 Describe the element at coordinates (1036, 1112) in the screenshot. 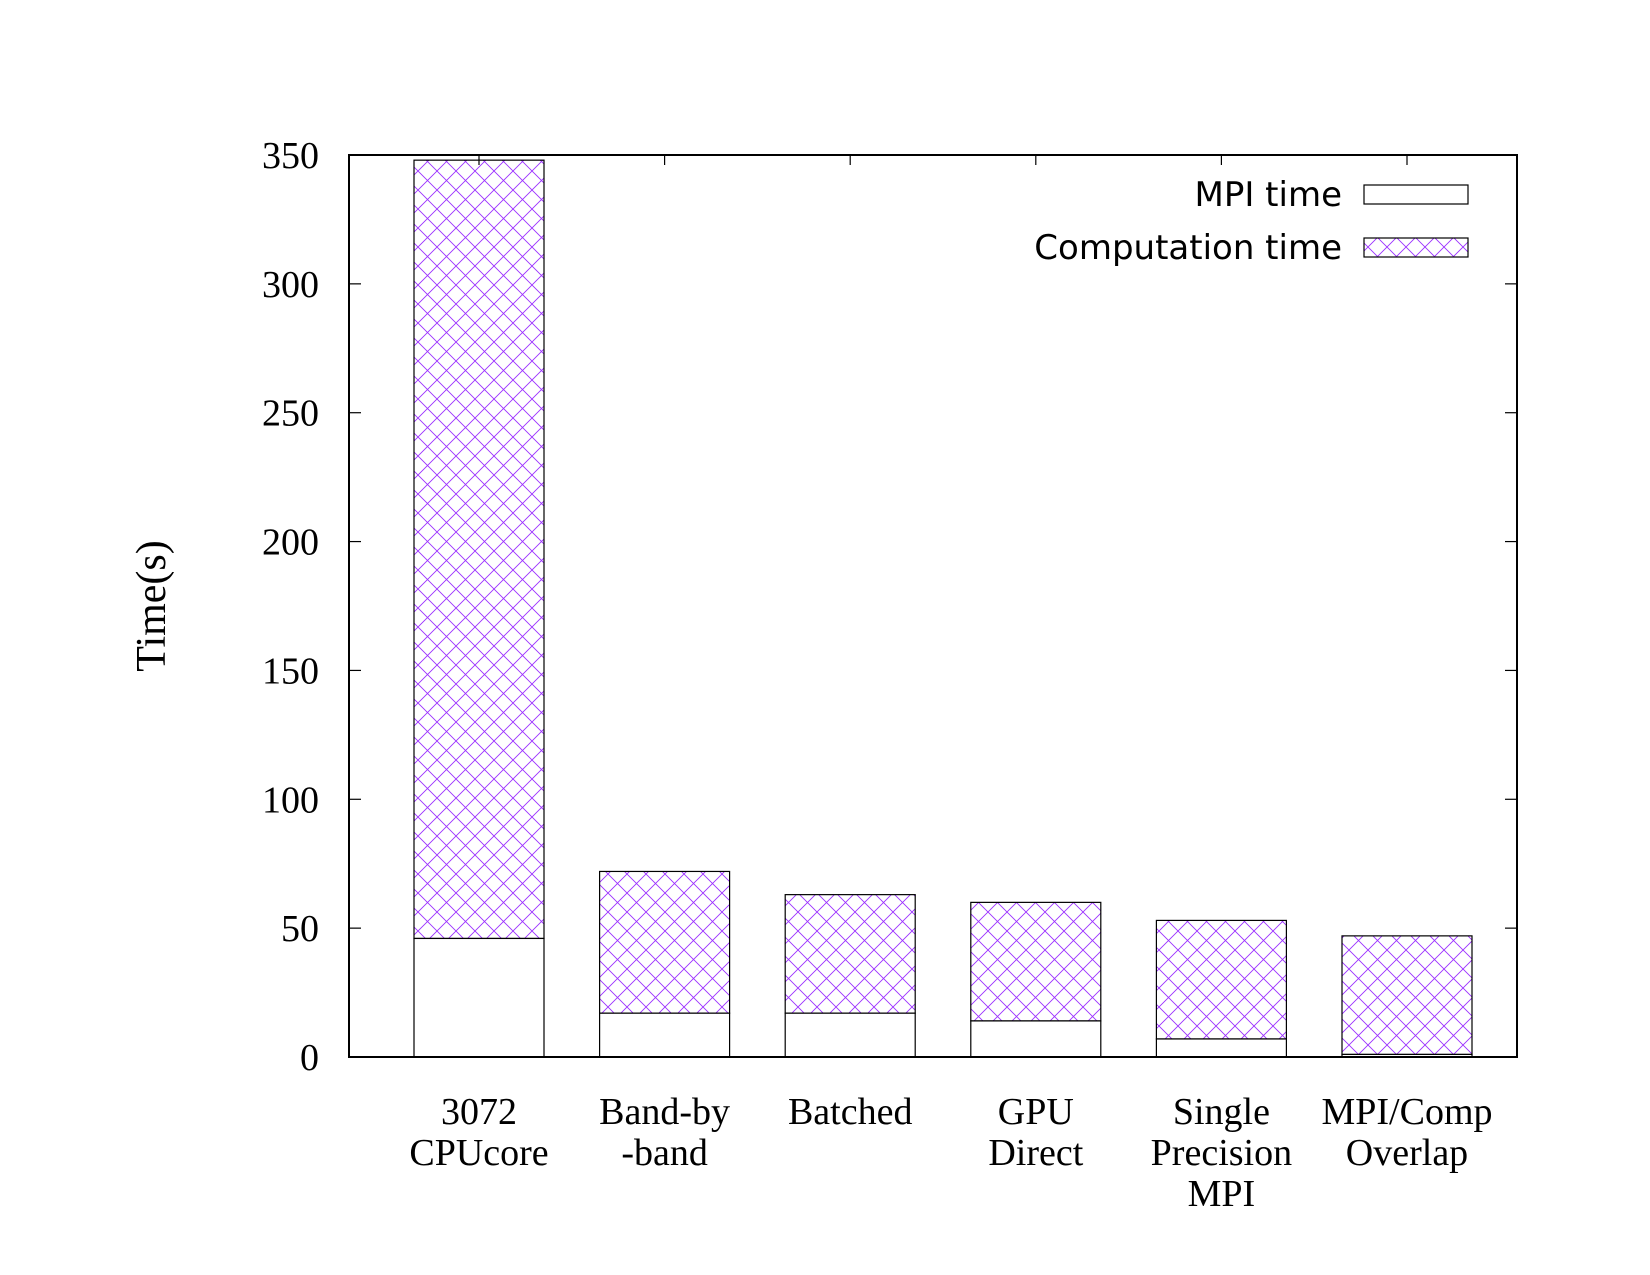

I see `x-tick-label: GPU` at that location.